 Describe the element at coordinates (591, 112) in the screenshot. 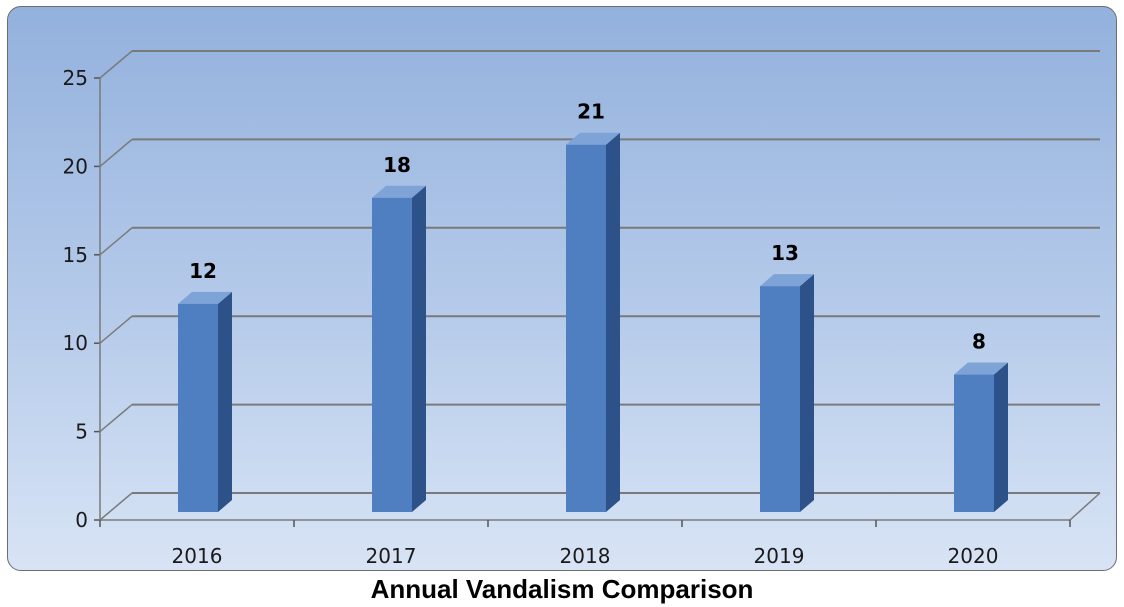

I see `data-label: 21` at that location.